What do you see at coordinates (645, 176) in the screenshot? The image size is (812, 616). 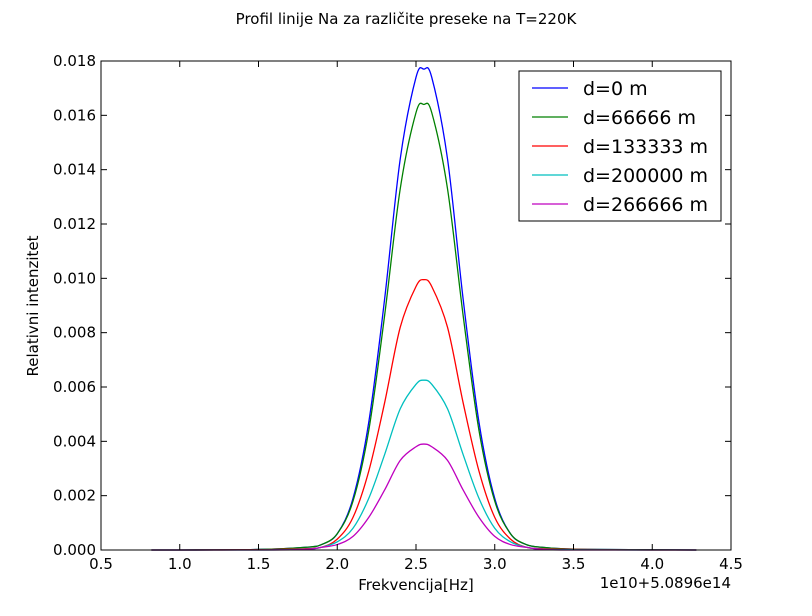 I see `legend-entry-4: d=200000 m` at bounding box center [645, 176].